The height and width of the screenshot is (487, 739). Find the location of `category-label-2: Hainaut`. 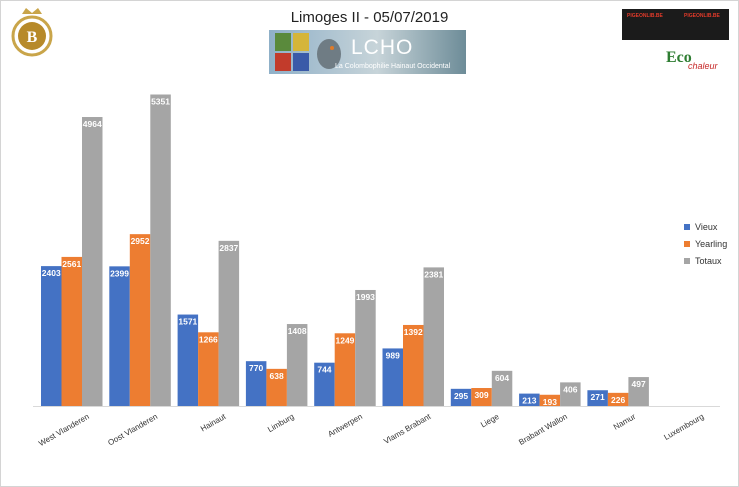

category-label-2: Hainaut is located at coordinates (213, 423).